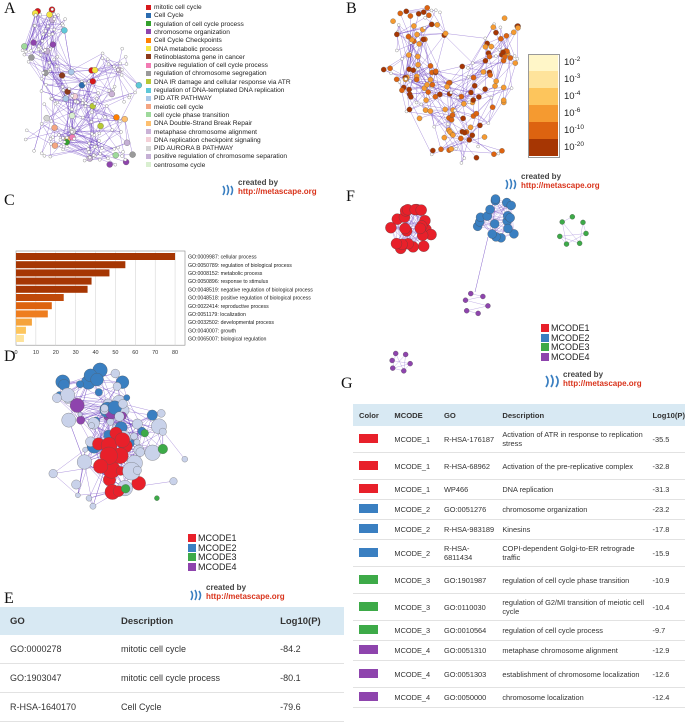  What do you see at coordinates (572, 113) in the screenshot?
I see `pvalue-label: 10-6` at bounding box center [572, 113].